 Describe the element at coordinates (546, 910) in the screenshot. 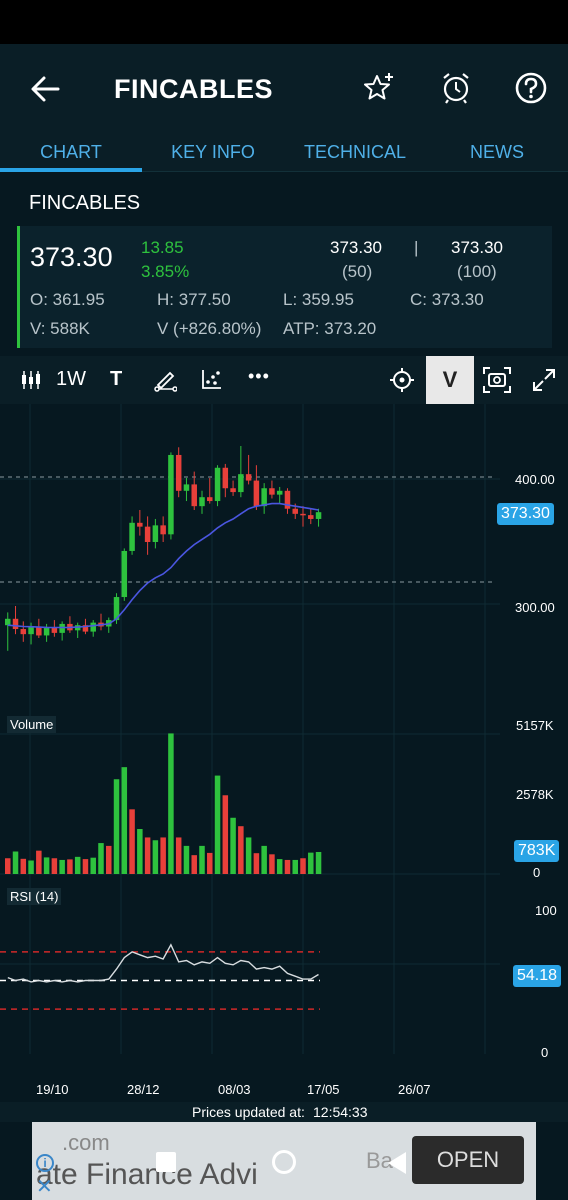

I see `rsi-axis-label: 100` at that location.